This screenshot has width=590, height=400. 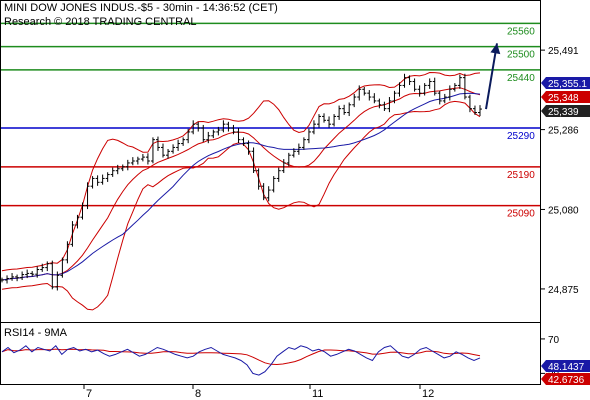 What do you see at coordinates (521, 136) in the screenshot?
I see `level-label-25290: 25290` at bounding box center [521, 136].